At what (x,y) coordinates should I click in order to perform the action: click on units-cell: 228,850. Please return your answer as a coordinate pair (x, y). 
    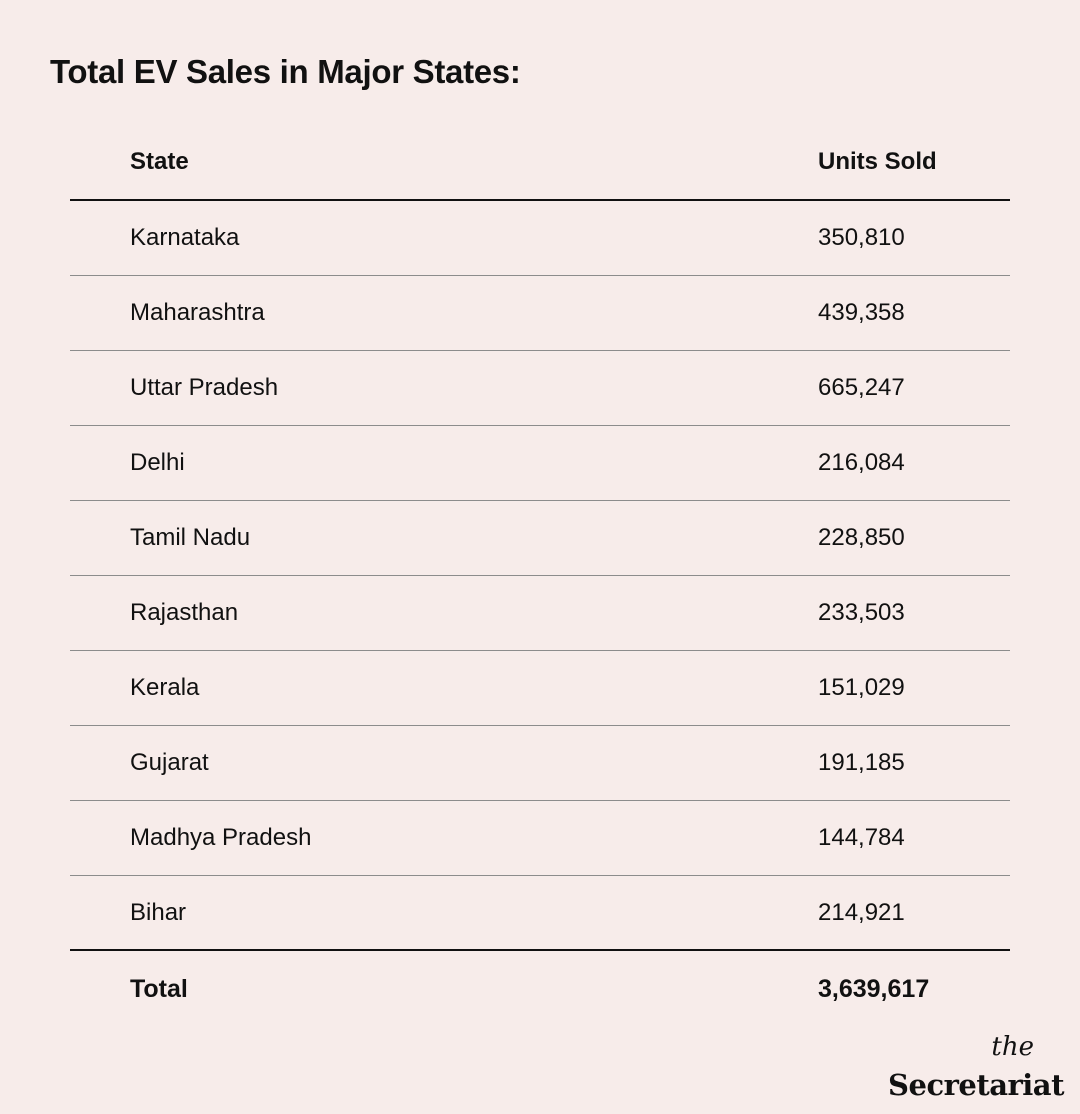
    Looking at the image, I should click on (861, 537).